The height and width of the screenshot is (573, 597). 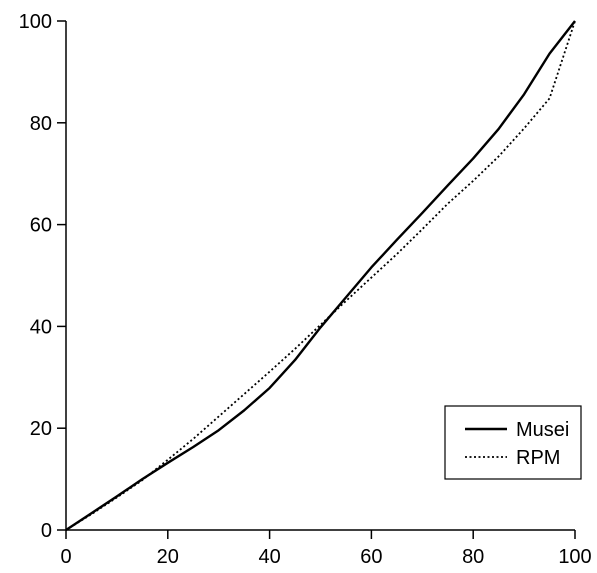 I want to click on legend-label-musei: Musei, so click(x=542, y=430).